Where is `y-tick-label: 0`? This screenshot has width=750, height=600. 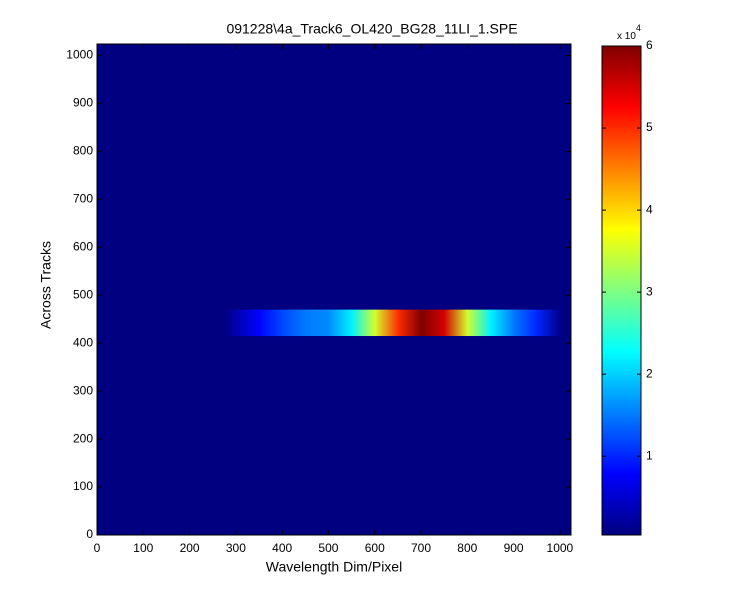 y-tick-label: 0 is located at coordinates (89, 534).